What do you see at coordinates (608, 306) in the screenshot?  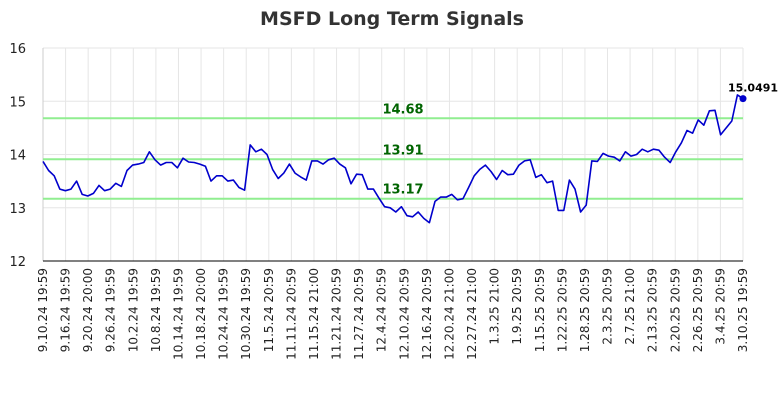 I see `x-tick-label: 2.3.25 20:59` at bounding box center [608, 306].